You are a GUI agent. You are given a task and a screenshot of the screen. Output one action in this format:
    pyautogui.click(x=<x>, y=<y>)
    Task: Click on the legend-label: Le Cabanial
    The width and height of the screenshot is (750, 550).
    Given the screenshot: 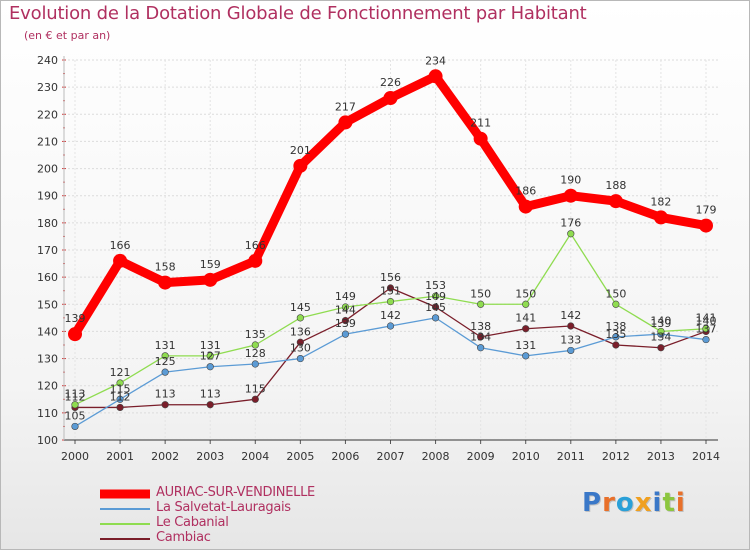 What is the action you would take?
    pyautogui.click(x=192, y=522)
    